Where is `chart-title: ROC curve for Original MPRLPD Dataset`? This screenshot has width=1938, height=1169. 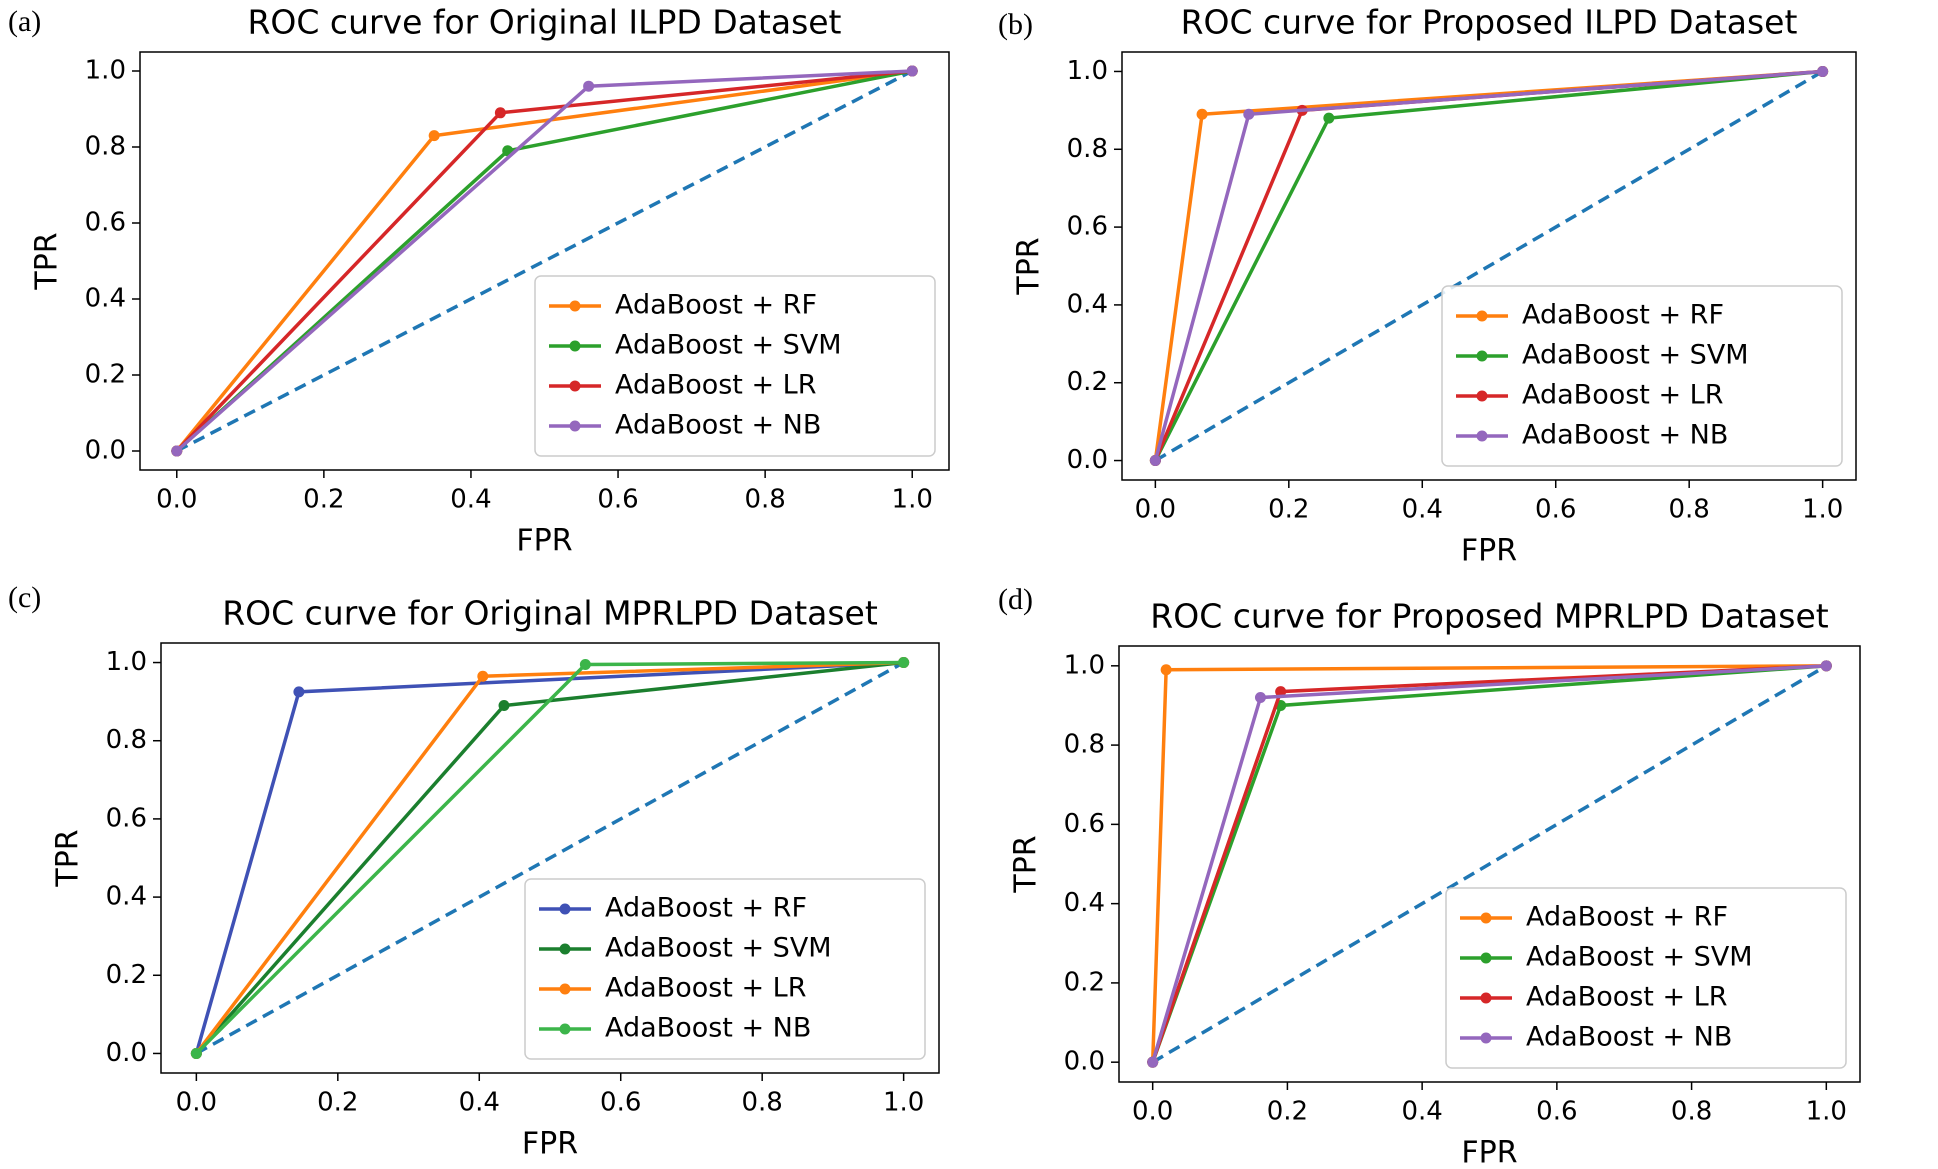
chart-title: ROC curve for Original MPRLPD Dataset is located at coordinates (550, 613).